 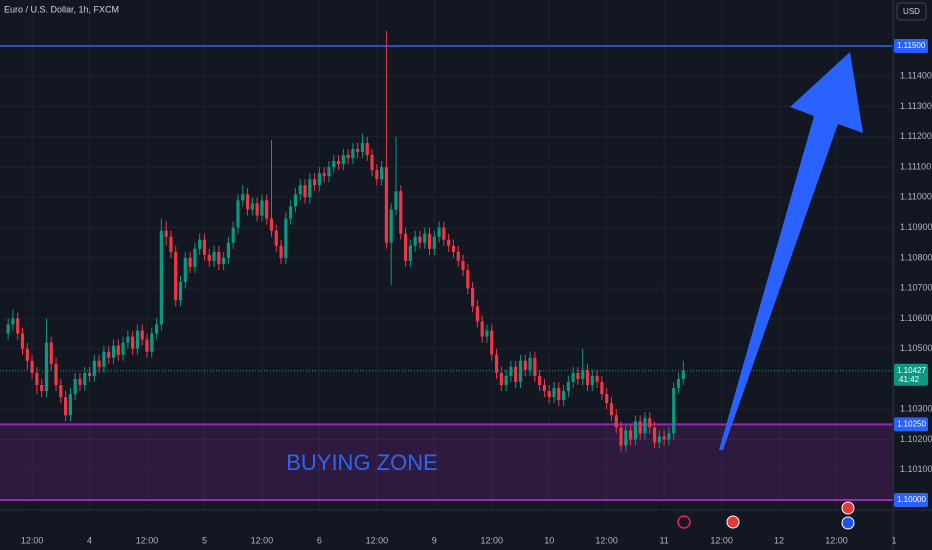 What do you see at coordinates (893, 540) in the screenshot?
I see `x-tick-label: 1` at bounding box center [893, 540].